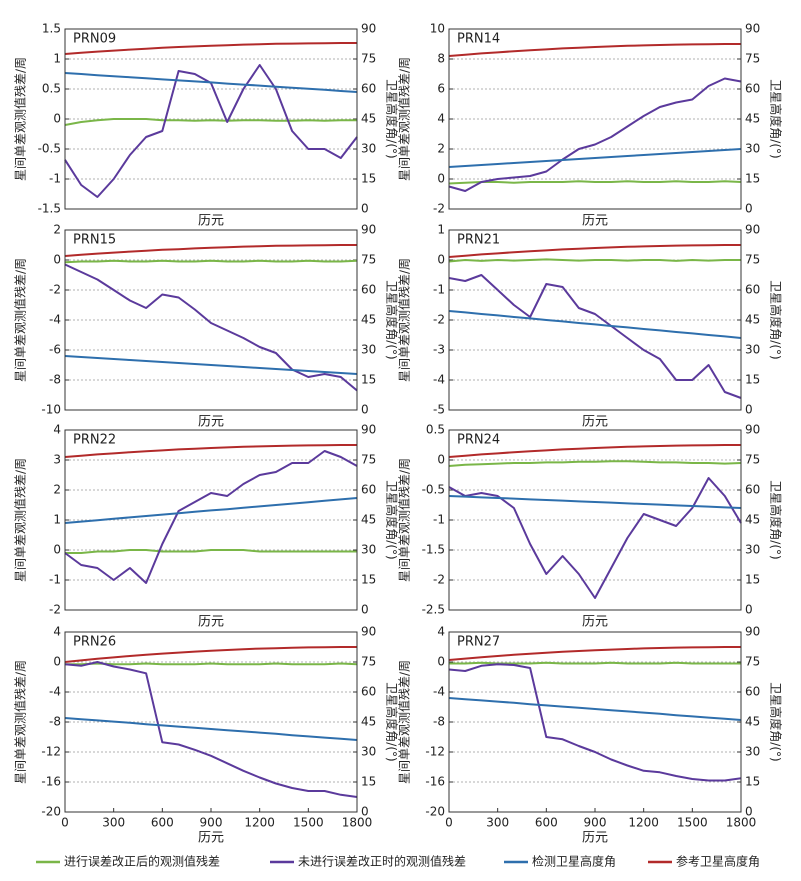 The height and width of the screenshot is (881, 801). What do you see at coordinates (546, 823) in the screenshot?
I see `x-tick-label: 600` at bounding box center [546, 823].